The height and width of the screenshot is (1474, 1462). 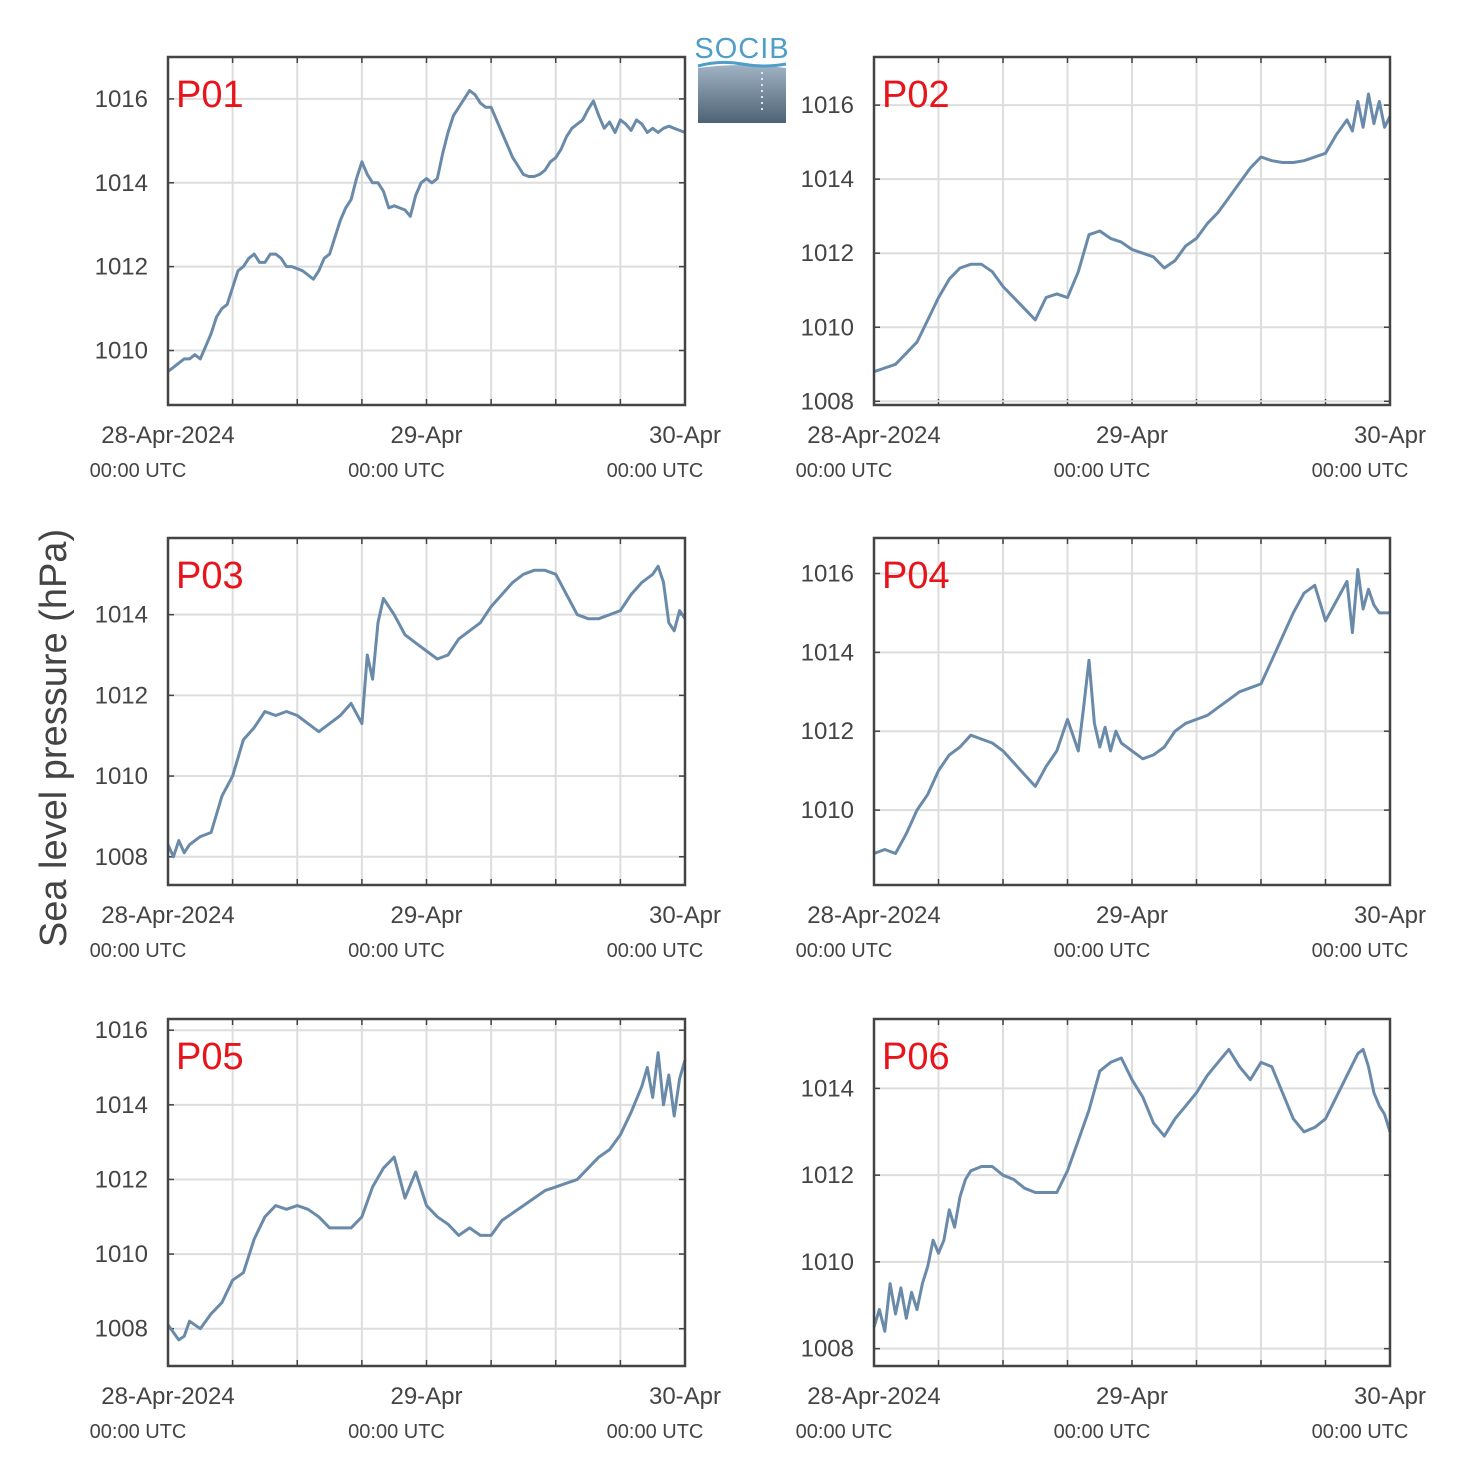 I want to click on panel-label: P04, so click(x=916, y=576).